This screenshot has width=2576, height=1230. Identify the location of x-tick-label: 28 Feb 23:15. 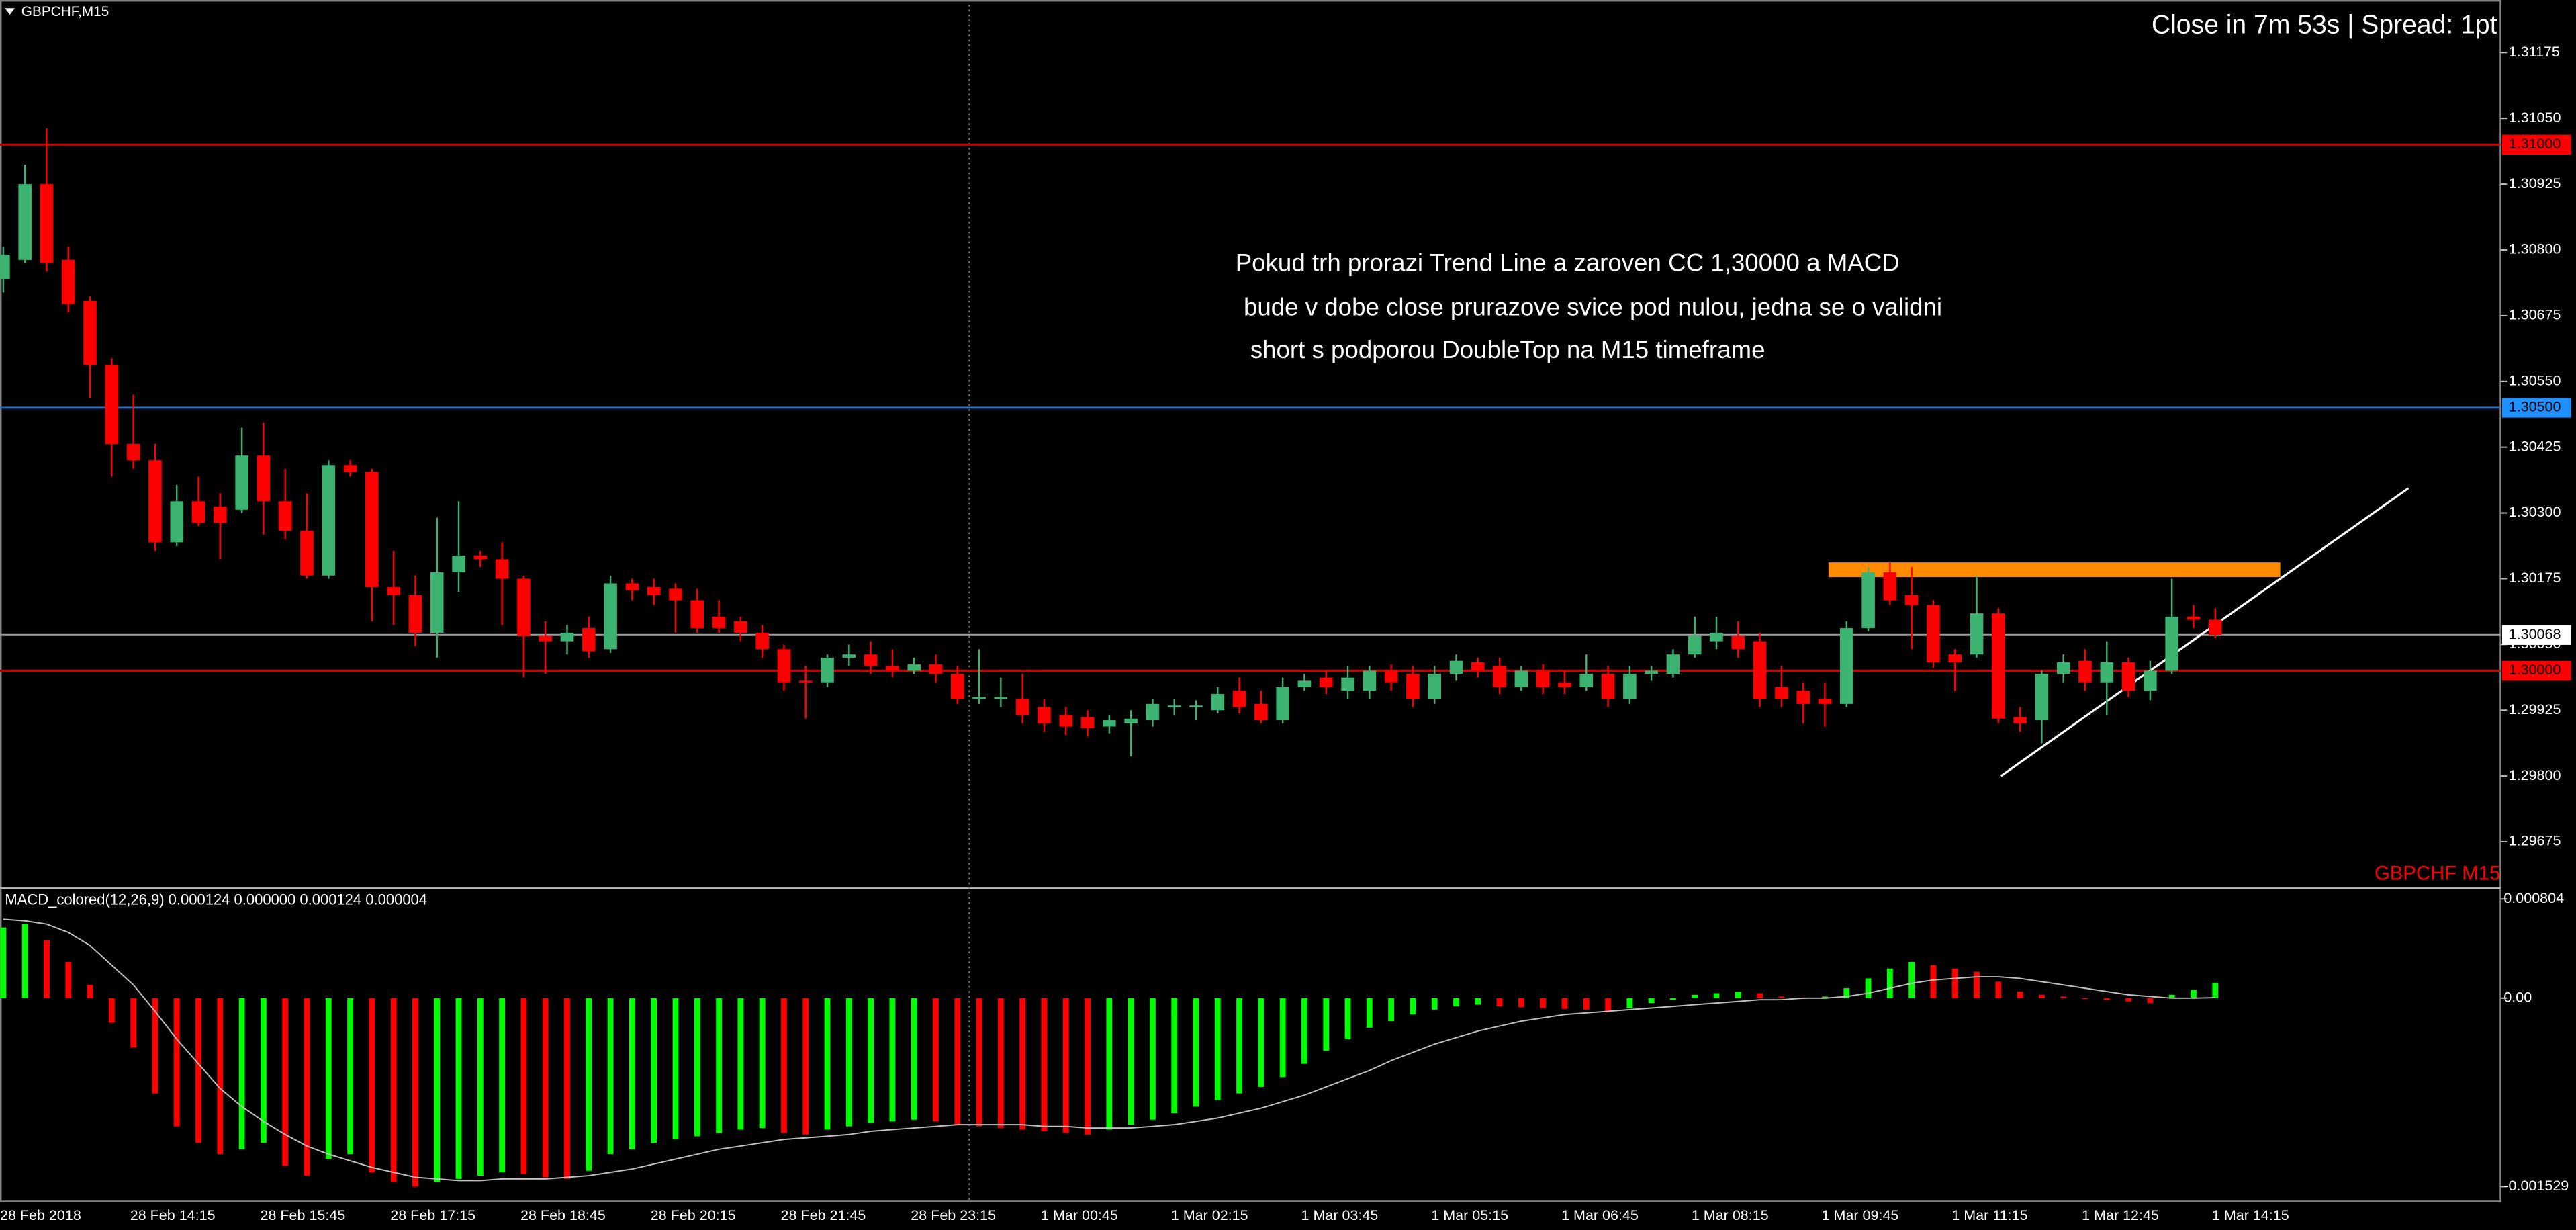
(953, 1215).